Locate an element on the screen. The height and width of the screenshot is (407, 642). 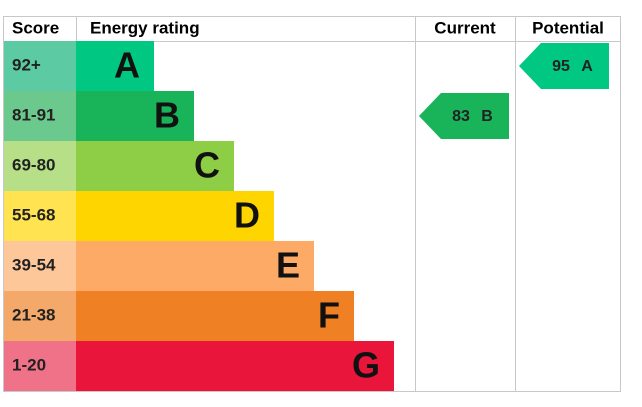
potential-value: 95 is located at coordinates (561, 66).